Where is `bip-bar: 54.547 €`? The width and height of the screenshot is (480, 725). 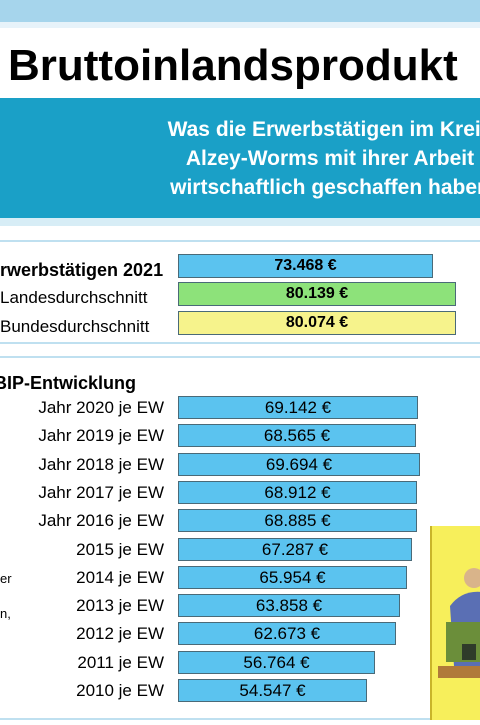 bip-bar: 54.547 € is located at coordinates (272, 690).